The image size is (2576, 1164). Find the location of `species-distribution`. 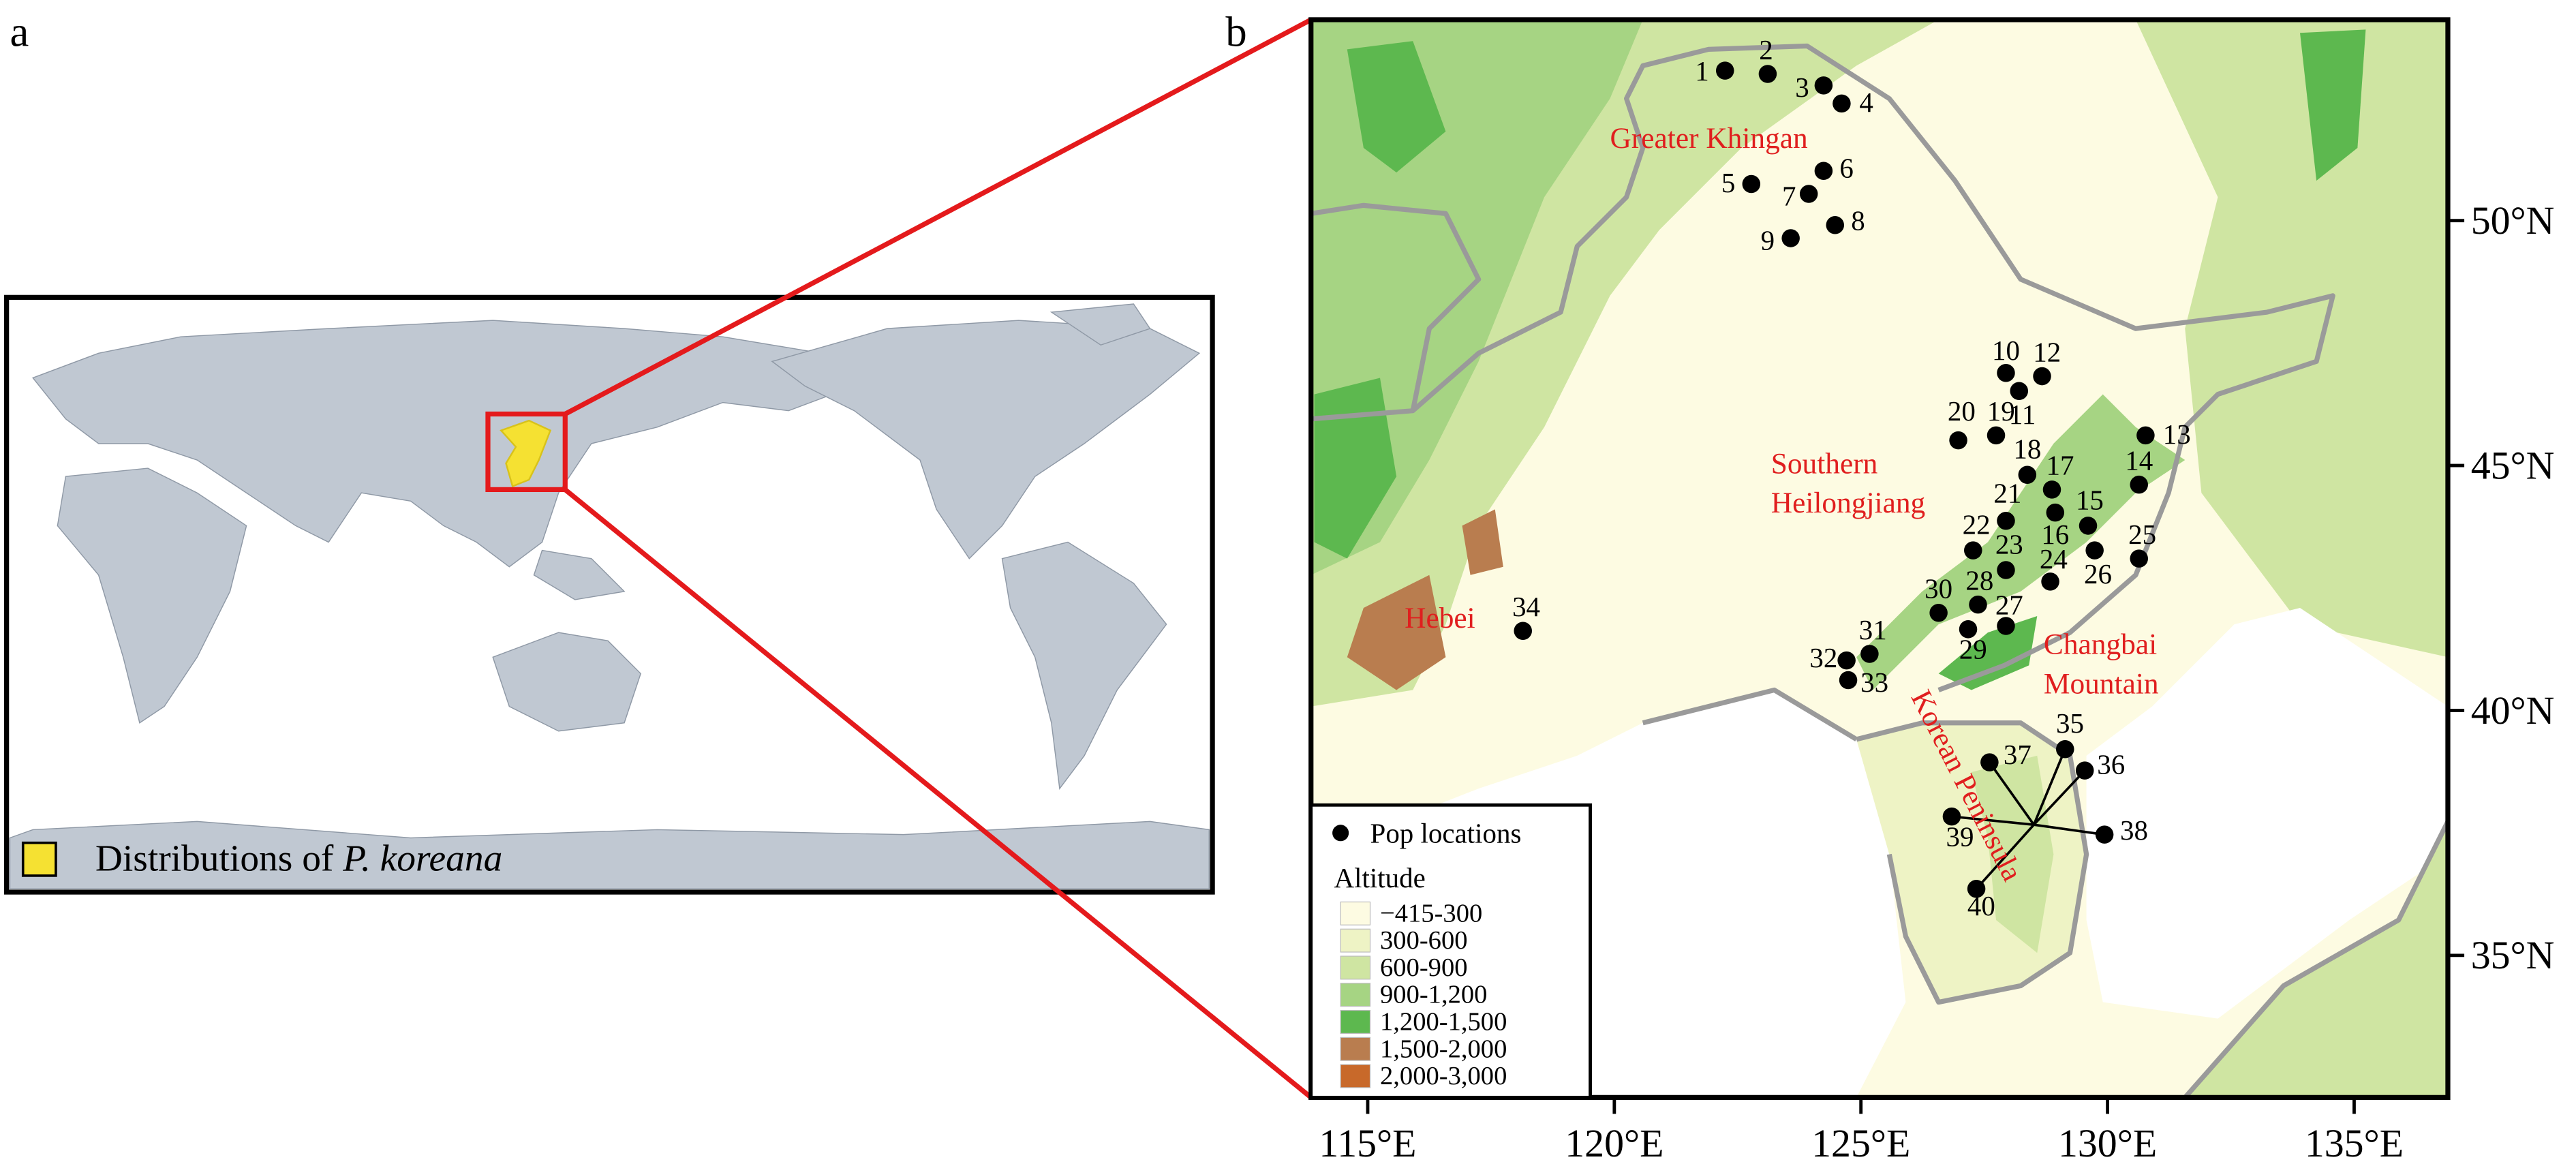

species-distribution is located at coordinates (526, 453).